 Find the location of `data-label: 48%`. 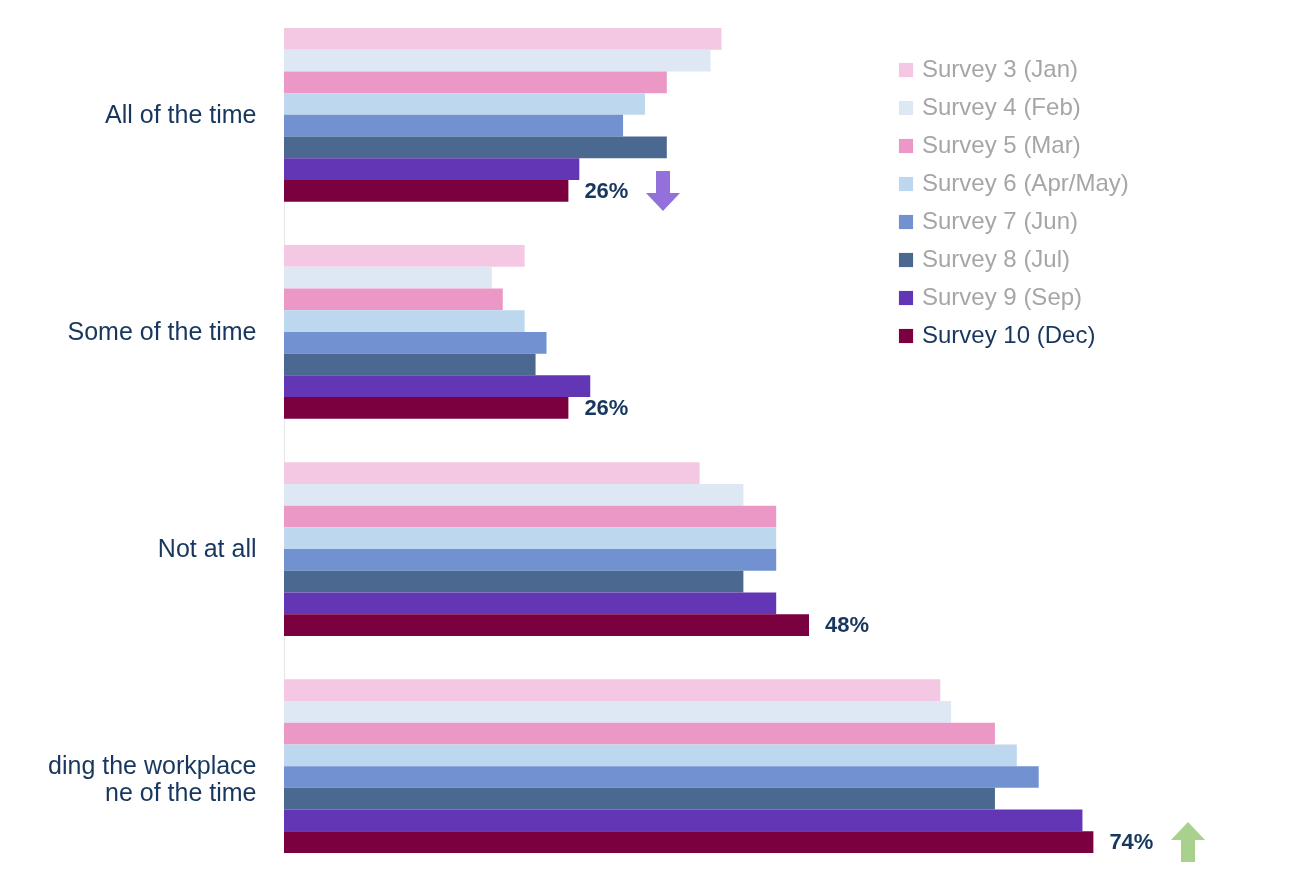

data-label: 48% is located at coordinates (847, 625).